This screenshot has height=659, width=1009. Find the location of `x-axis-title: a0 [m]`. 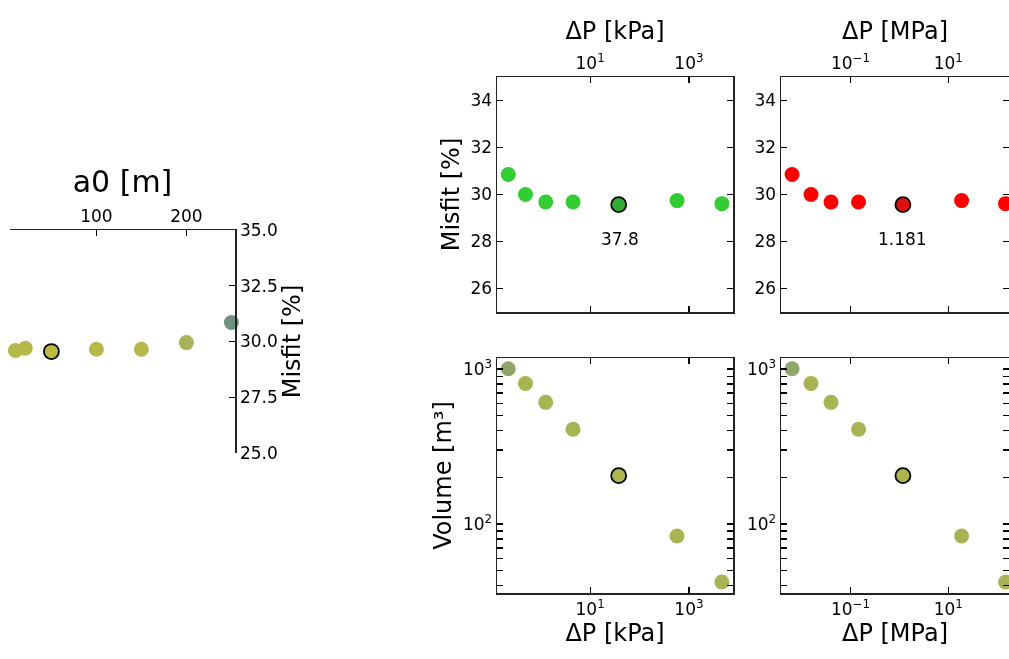

x-axis-title: a0 [m] is located at coordinates (122, 181).